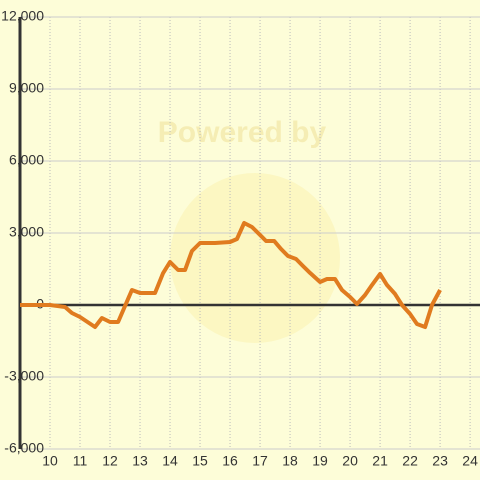 The height and width of the screenshot is (480, 480). I want to click on x-tick-label: 19, so click(320, 461).